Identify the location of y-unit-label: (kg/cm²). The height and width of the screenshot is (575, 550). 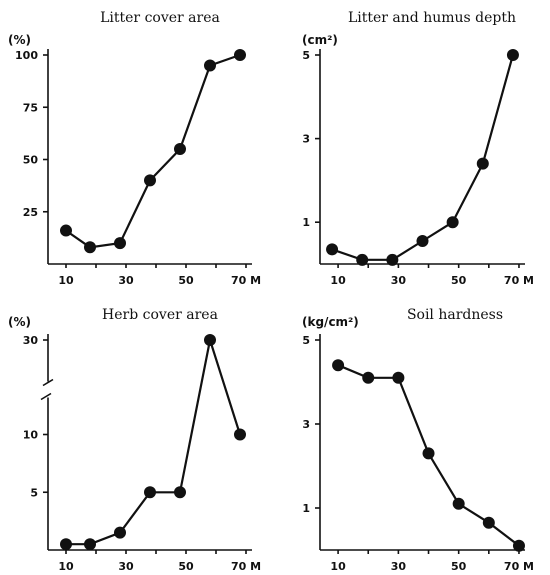
(330, 322).